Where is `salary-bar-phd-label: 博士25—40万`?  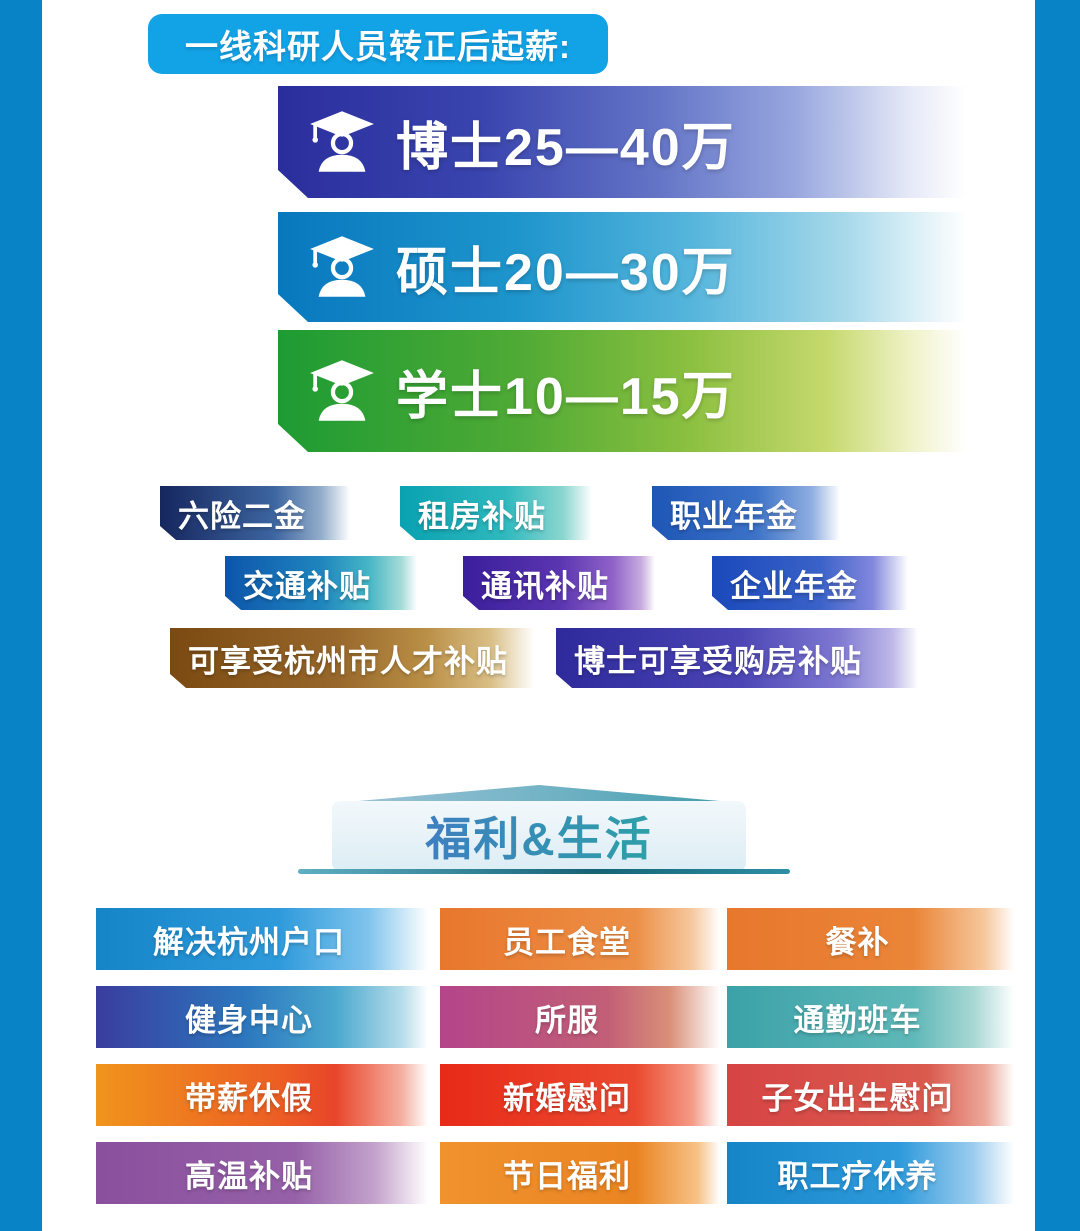 salary-bar-phd-label: 博士25—40万 is located at coordinates (566, 147).